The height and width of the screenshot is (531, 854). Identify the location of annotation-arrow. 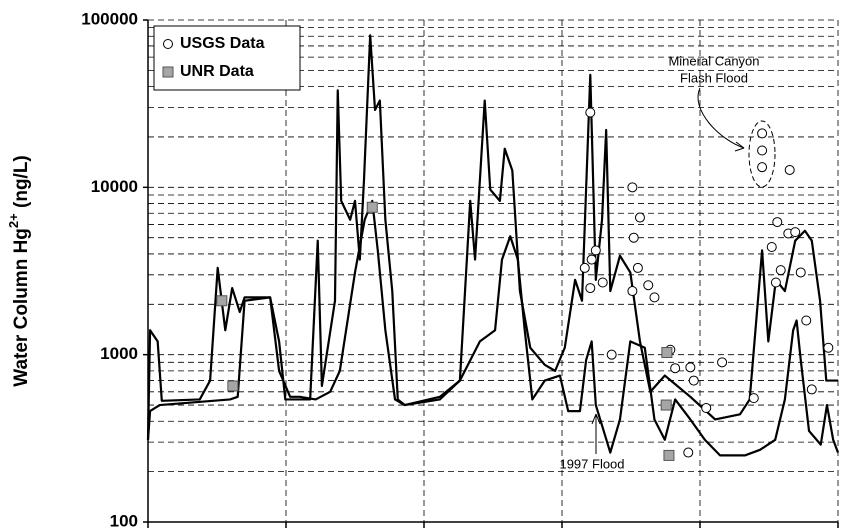
(721, 118).